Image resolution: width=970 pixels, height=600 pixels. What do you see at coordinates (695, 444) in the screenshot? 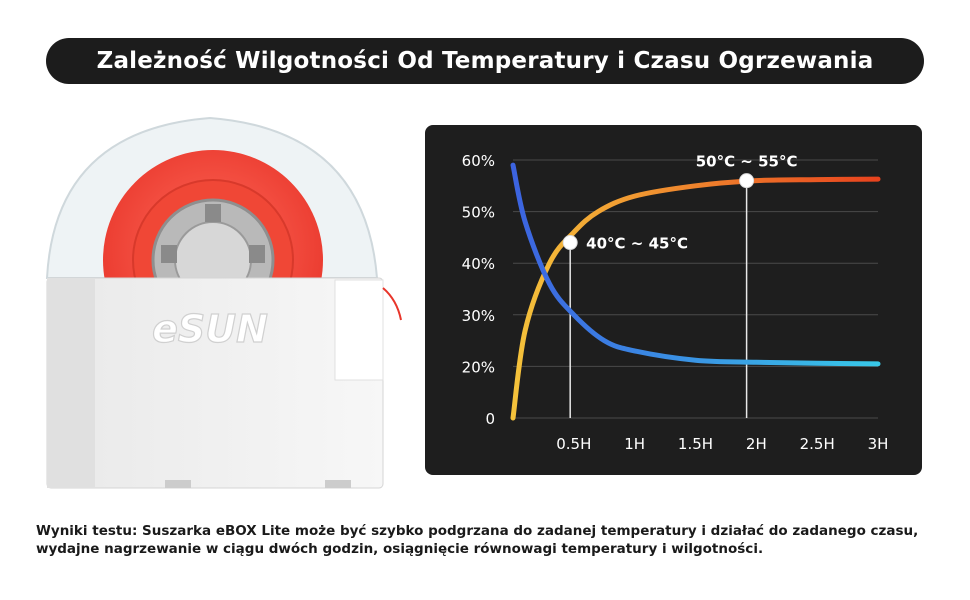
I see `x-tick-label: 1.5H` at bounding box center [695, 444].